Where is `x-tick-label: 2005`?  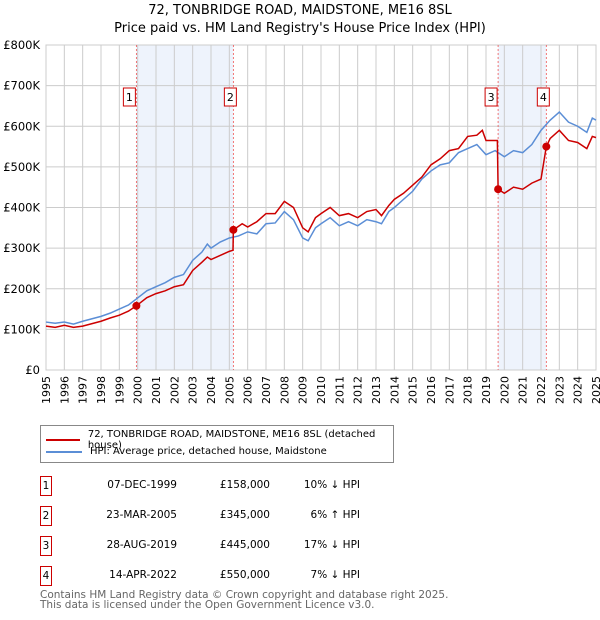 x-tick-label: 2005 is located at coordinates (229, 390).